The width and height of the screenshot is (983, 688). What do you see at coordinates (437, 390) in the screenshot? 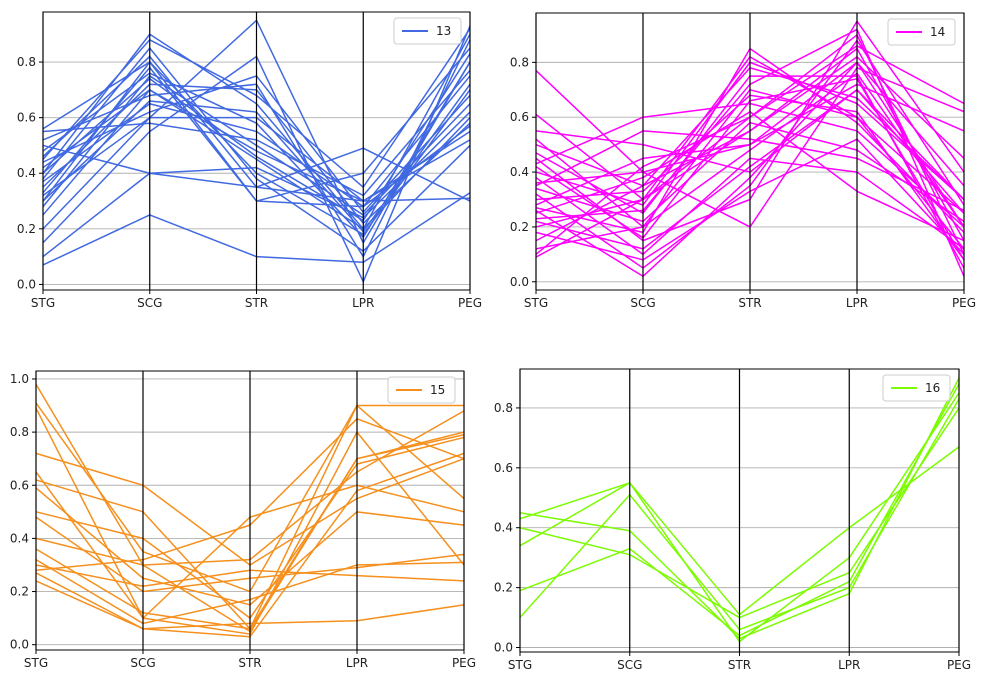
I see `legend-label: 15` at bounding box center [437, 390].